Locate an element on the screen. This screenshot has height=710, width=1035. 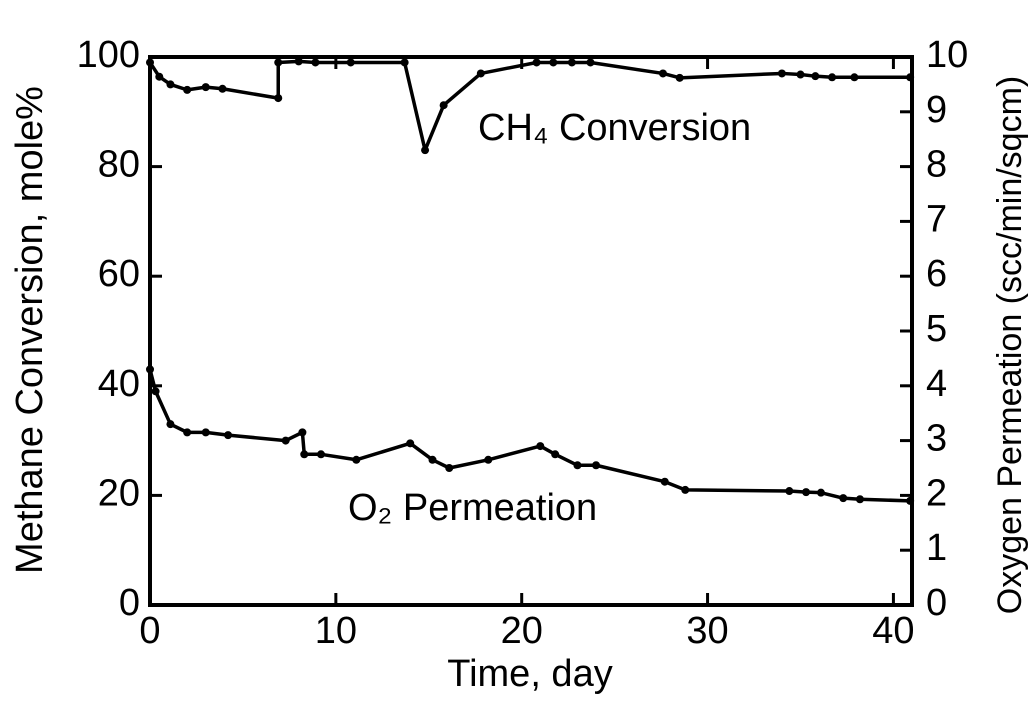
x-tick-label: 30 is located at coordinates (707, 631).